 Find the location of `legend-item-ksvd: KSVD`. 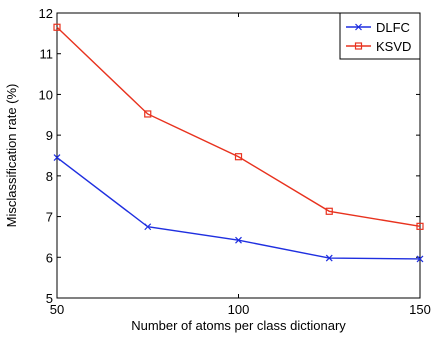

legend-item-ksvd: KSVD is located at coordinates (378, 46).